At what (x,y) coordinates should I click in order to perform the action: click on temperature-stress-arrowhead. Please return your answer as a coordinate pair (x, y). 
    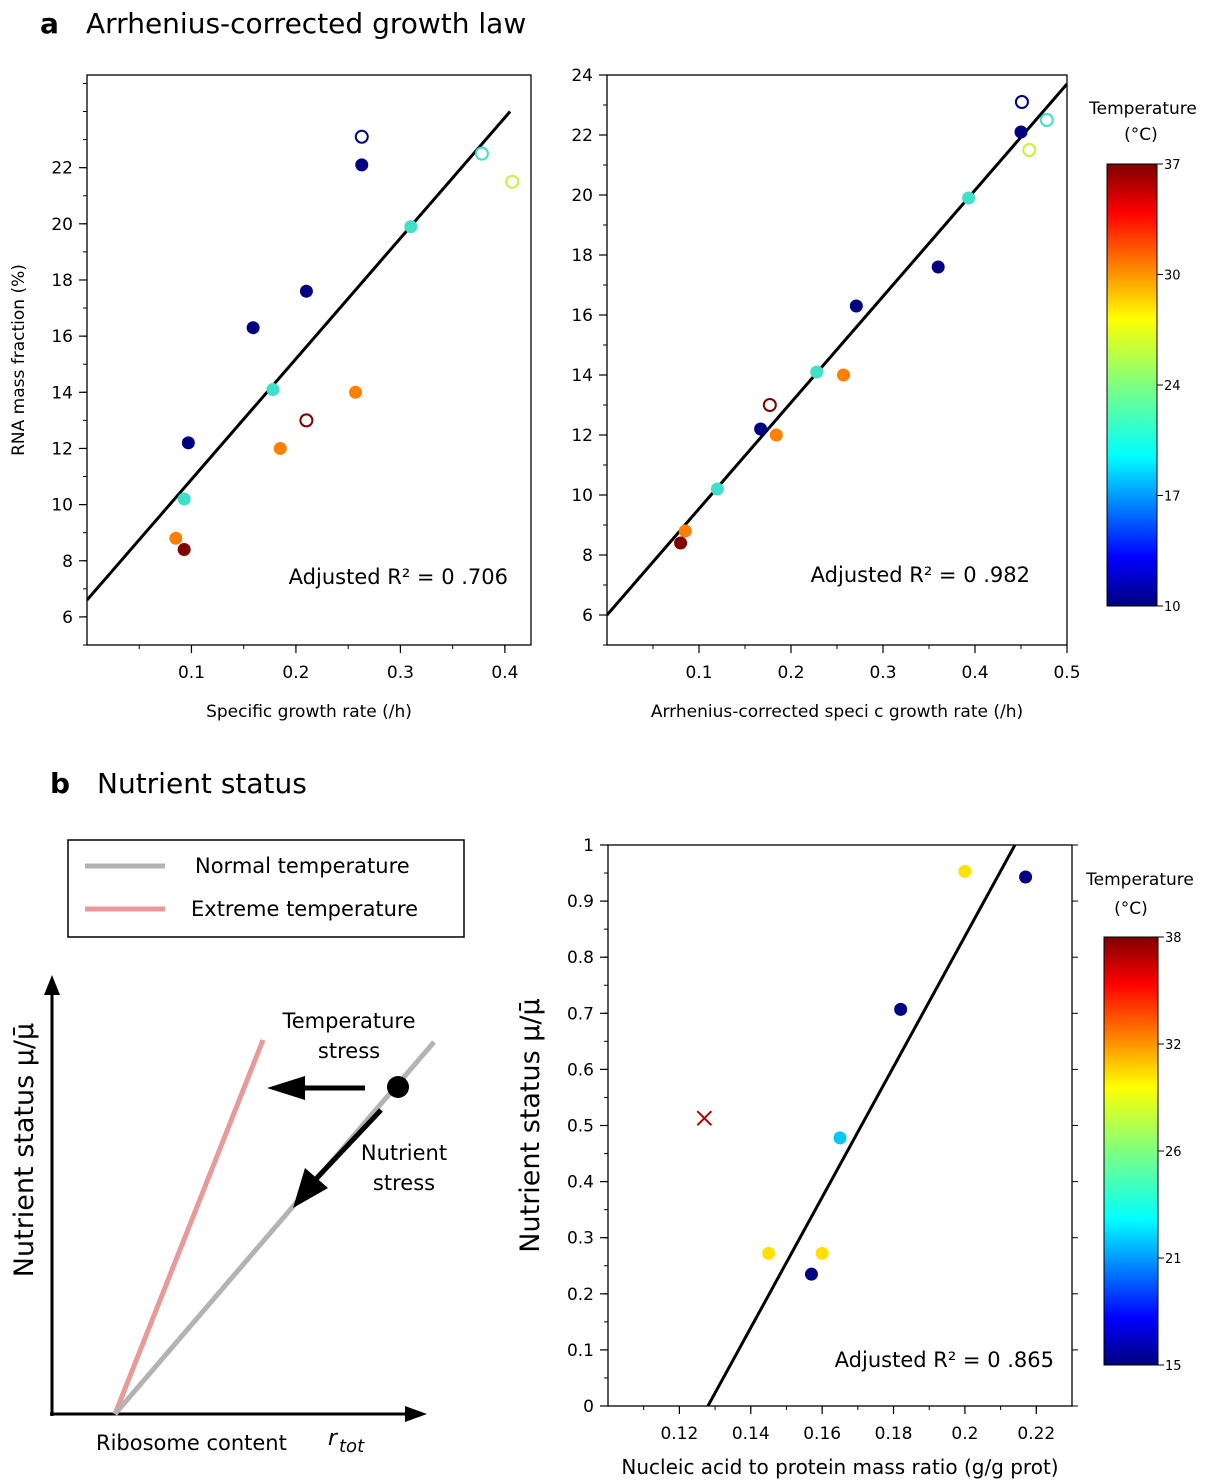
    Looking at the image, I should click on (286, 1088).